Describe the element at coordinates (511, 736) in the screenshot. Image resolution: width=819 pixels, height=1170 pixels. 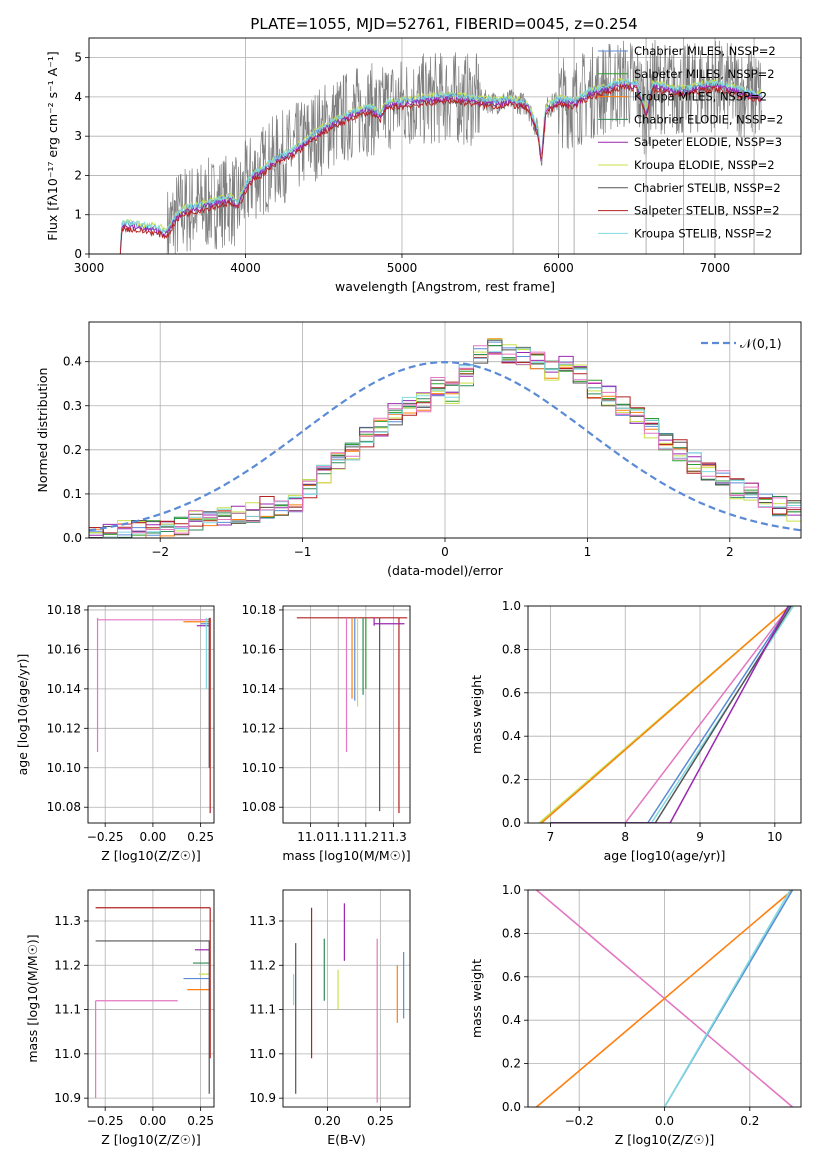
I see `y-tick-label: 0.4` at that location.